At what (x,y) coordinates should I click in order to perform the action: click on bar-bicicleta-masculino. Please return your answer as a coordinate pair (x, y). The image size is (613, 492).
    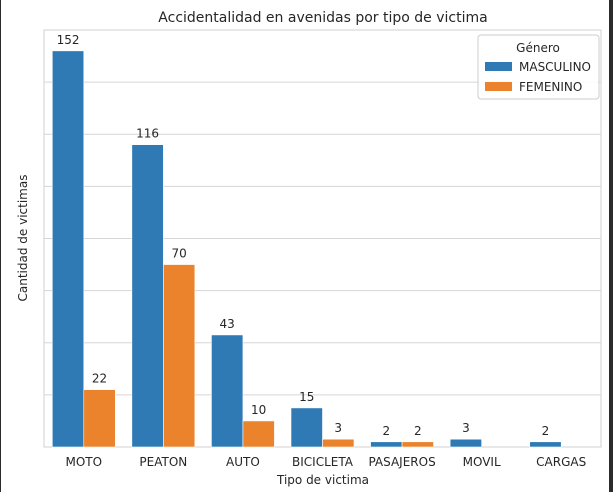
    Looking at the image, I should click on (306, 427).